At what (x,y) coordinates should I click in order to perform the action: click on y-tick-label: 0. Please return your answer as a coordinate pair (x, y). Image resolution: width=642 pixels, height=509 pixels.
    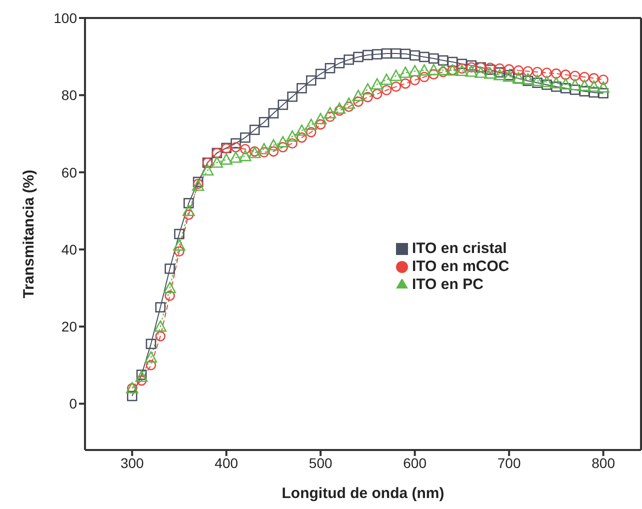
    Looking at the image, I should click on (73, 404).